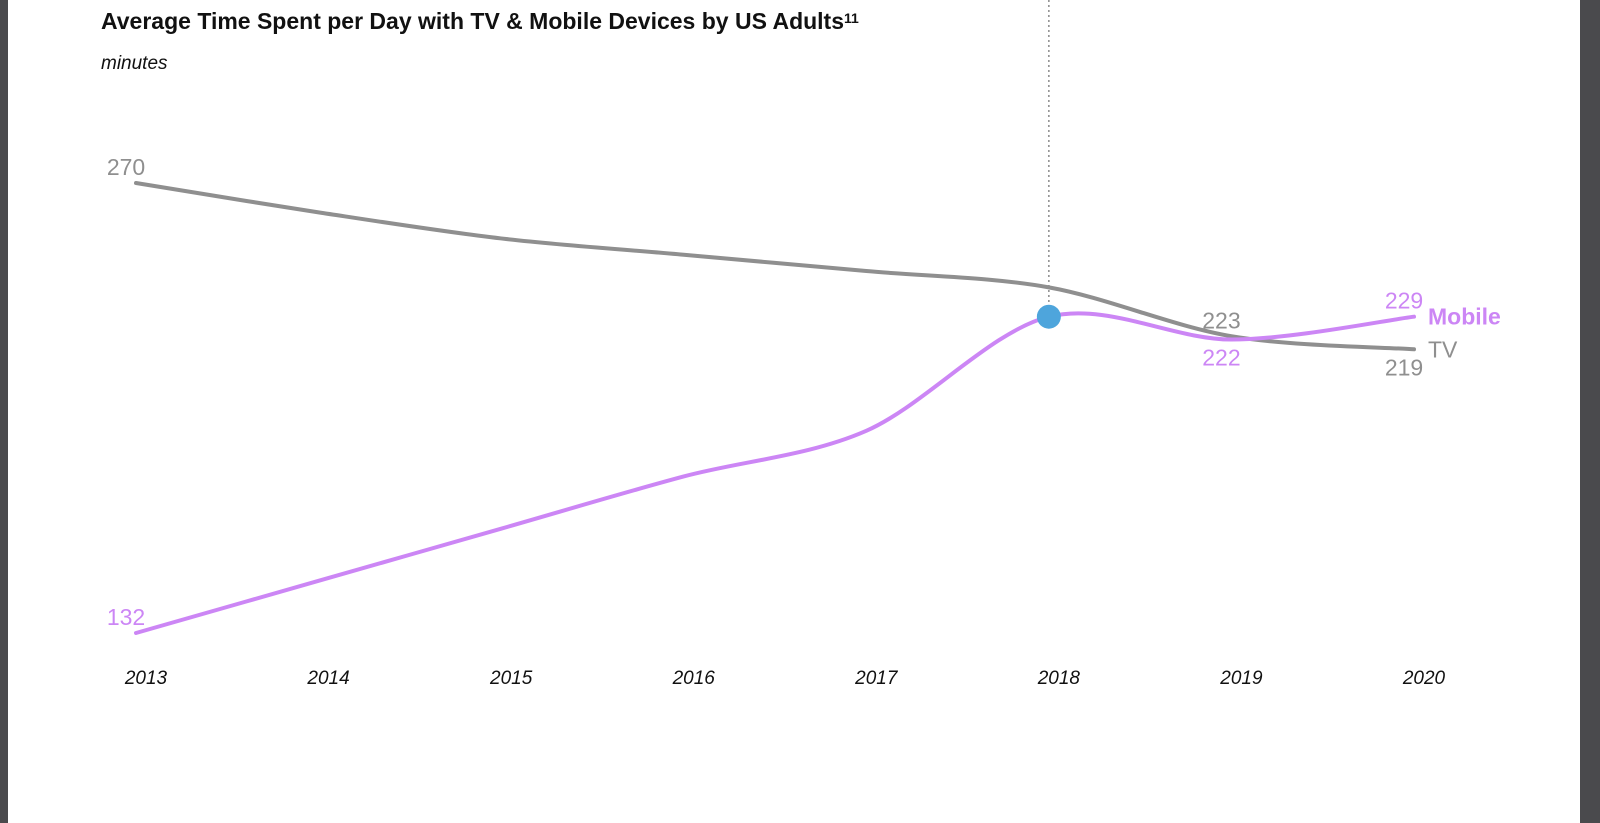 Image resolution: width=1600 pixels, height=823 pixels. I want to click on series-end-label-tv: TV, so click(1443, 349).